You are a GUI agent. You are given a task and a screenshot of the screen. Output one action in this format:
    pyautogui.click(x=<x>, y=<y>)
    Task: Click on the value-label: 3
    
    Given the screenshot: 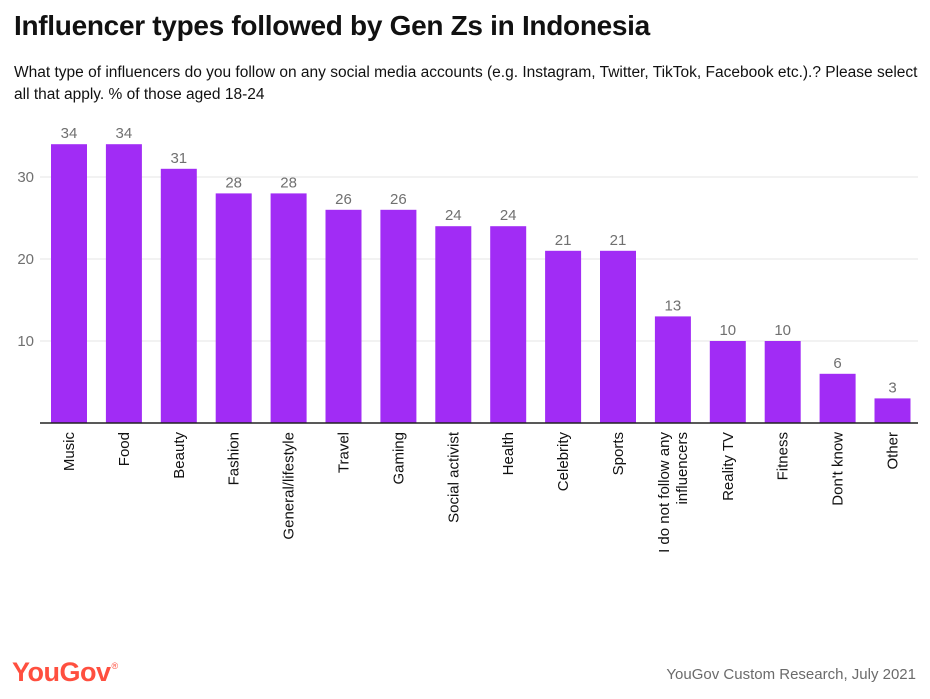 What is the action you would take?
    pyautogui.click(x=892, y=387)
    